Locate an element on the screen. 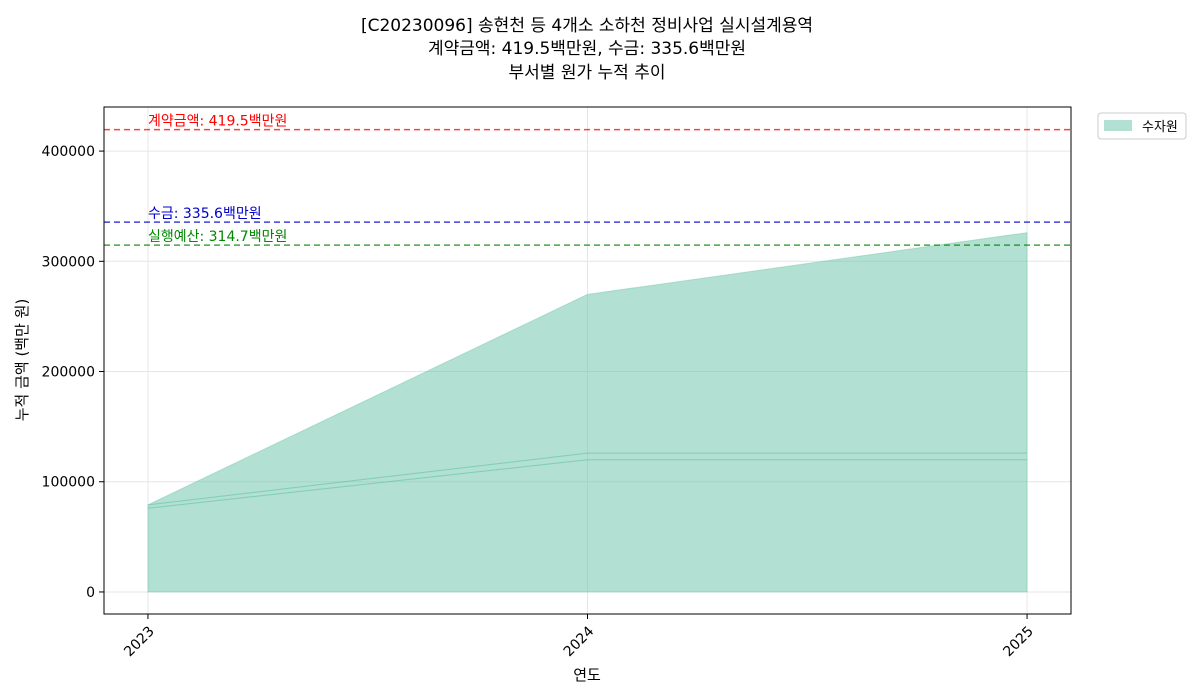 This screenshot has height=700, width=1200. y-axis-ticks: 0 100000 200000 300000 400000 is located at coordinates (73, 372).